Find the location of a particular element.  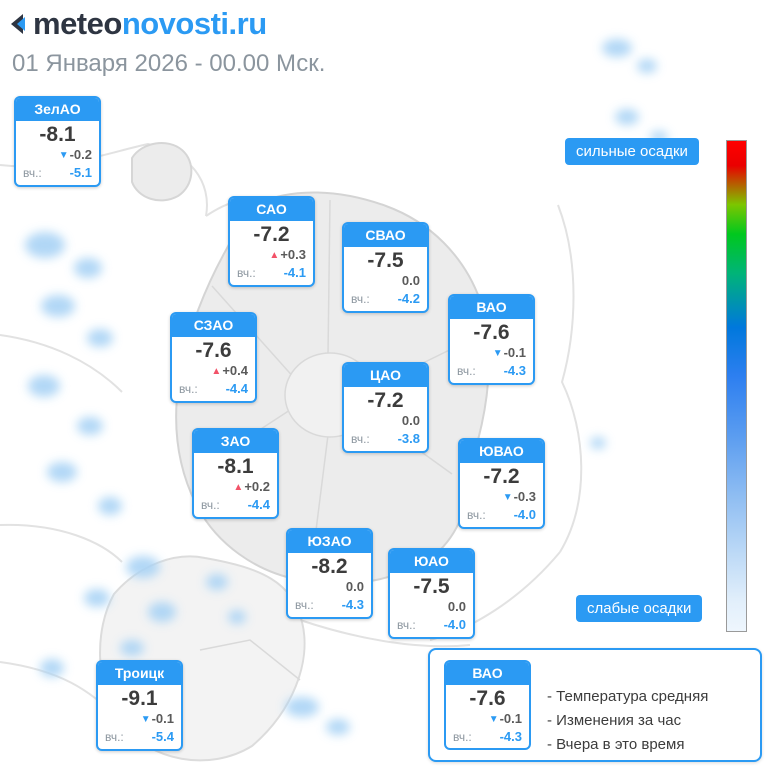

district-card-cao: ЦАО -7.2 0.0 вч.: -3.8 is located at coordinates (385, 407).